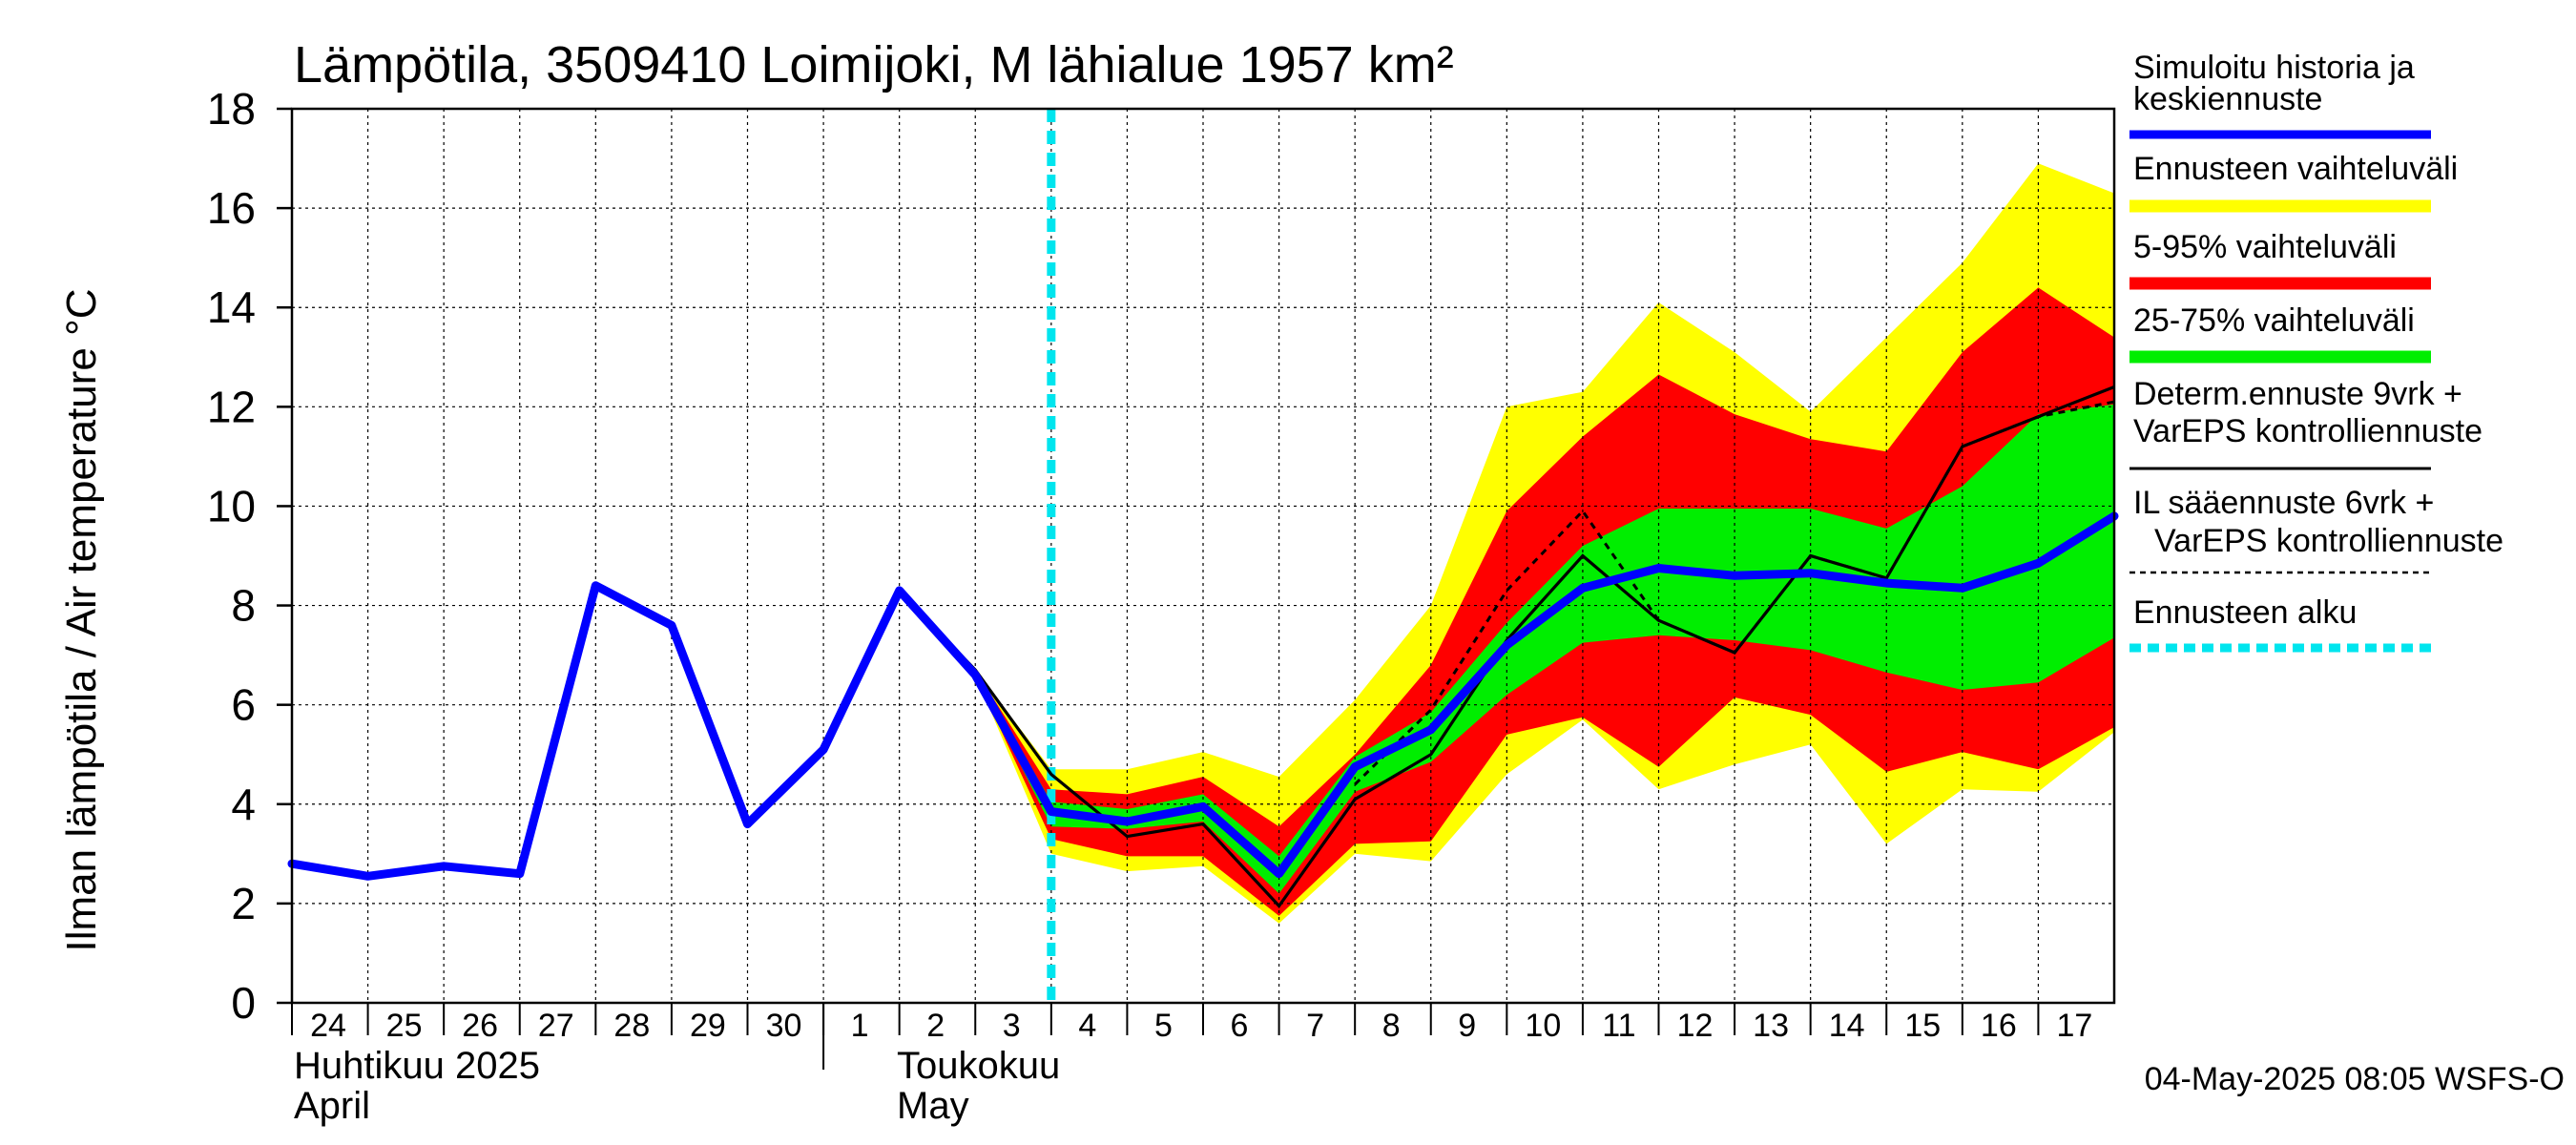 This screenshot has height=1145, width=2576. I want to click on x-tick-label: 30, so click(784, 1026).